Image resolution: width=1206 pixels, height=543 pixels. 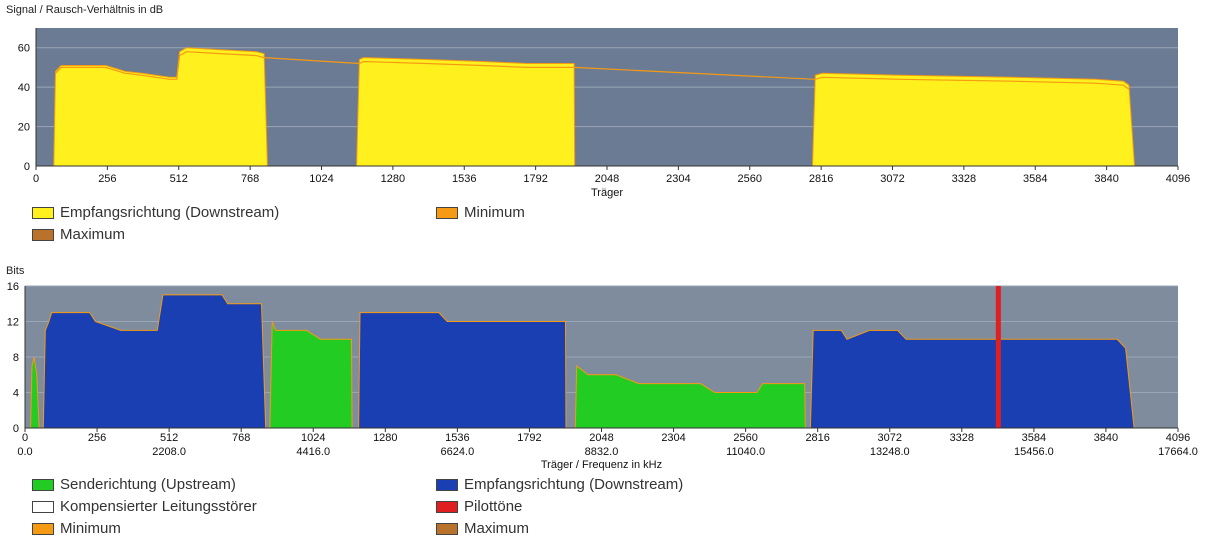 What do you see at coordinates (24, 49) in the screenshot?
I see `y-tick-label: 60` at bounding box center [24, 49].